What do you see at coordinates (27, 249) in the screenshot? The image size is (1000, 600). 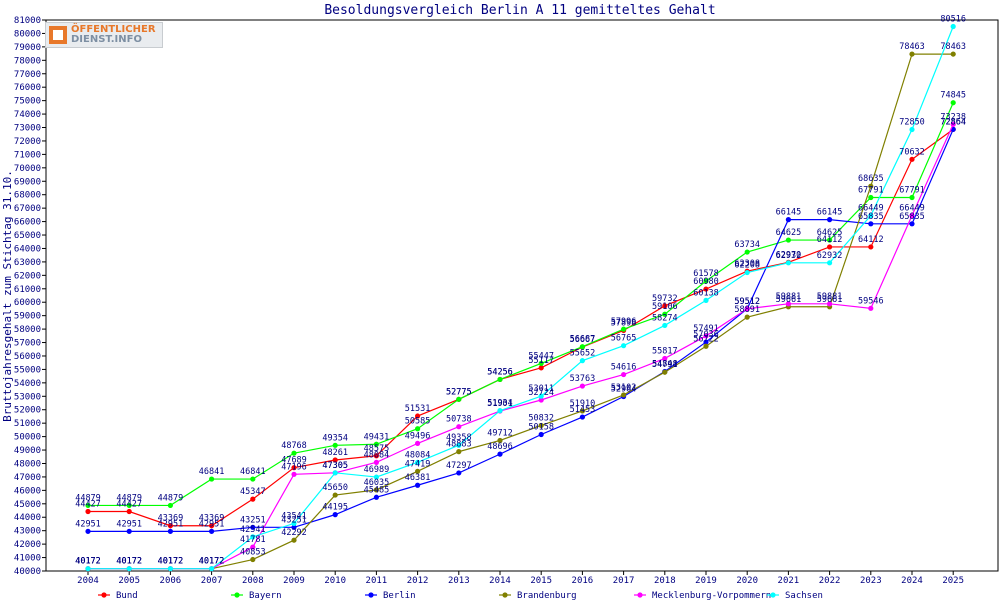 I see `y-tick-label: 64000` at bounding box center [27, 249].